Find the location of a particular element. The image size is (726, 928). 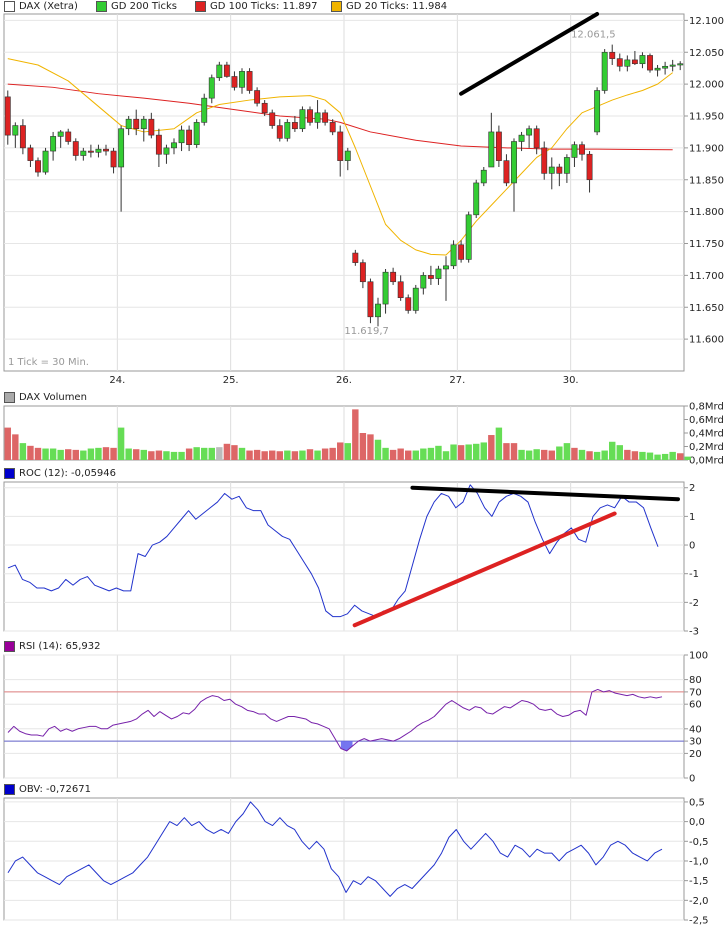

legend-gd200: GD 200 Ticks is located at coordinates (136, 6).